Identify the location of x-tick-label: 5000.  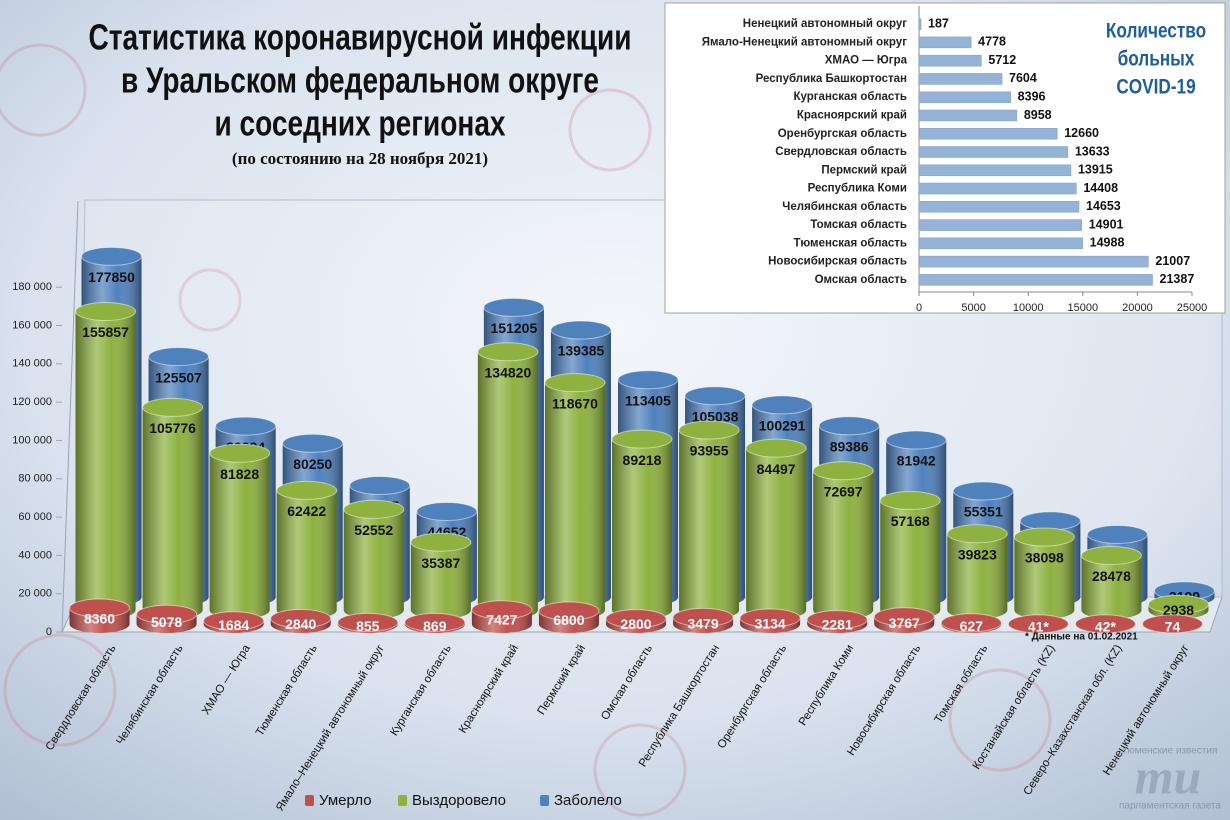
(973, 308).